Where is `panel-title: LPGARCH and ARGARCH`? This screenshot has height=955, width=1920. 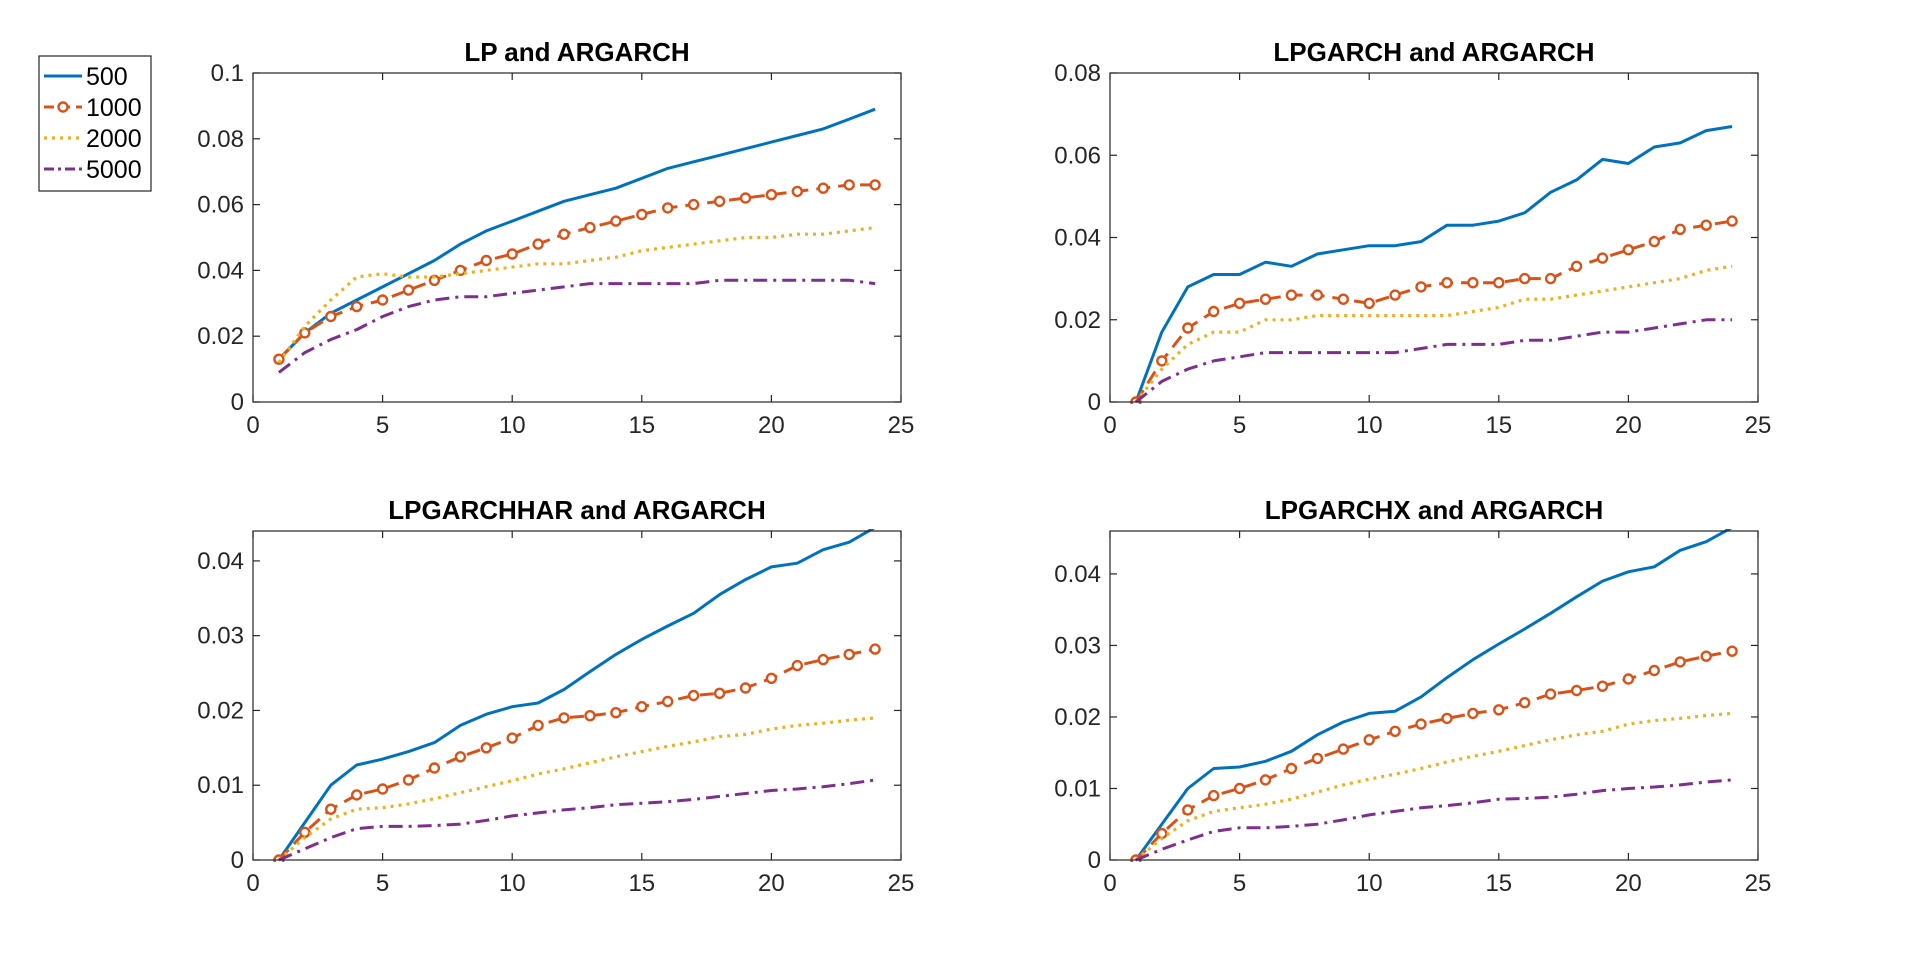
panel-title: LPGARCH and ARGARCH is located at coordinates (1433, 52).